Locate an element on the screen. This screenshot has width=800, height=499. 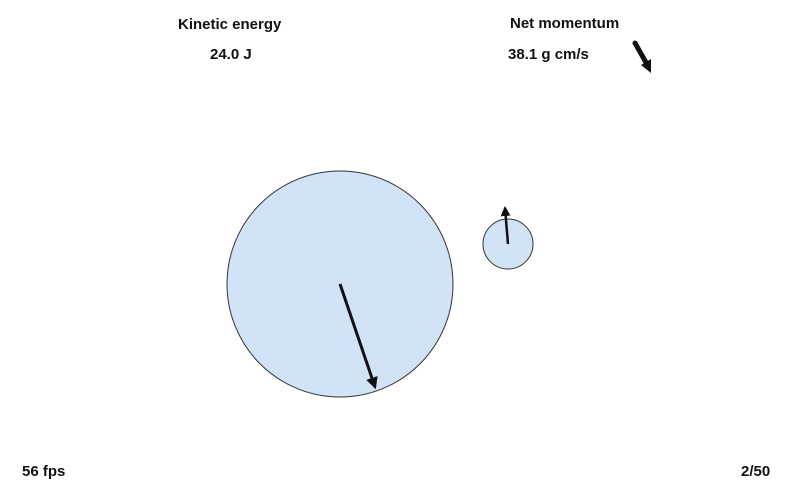
momentum-arrow-icon is located at coordinates (641, 56).